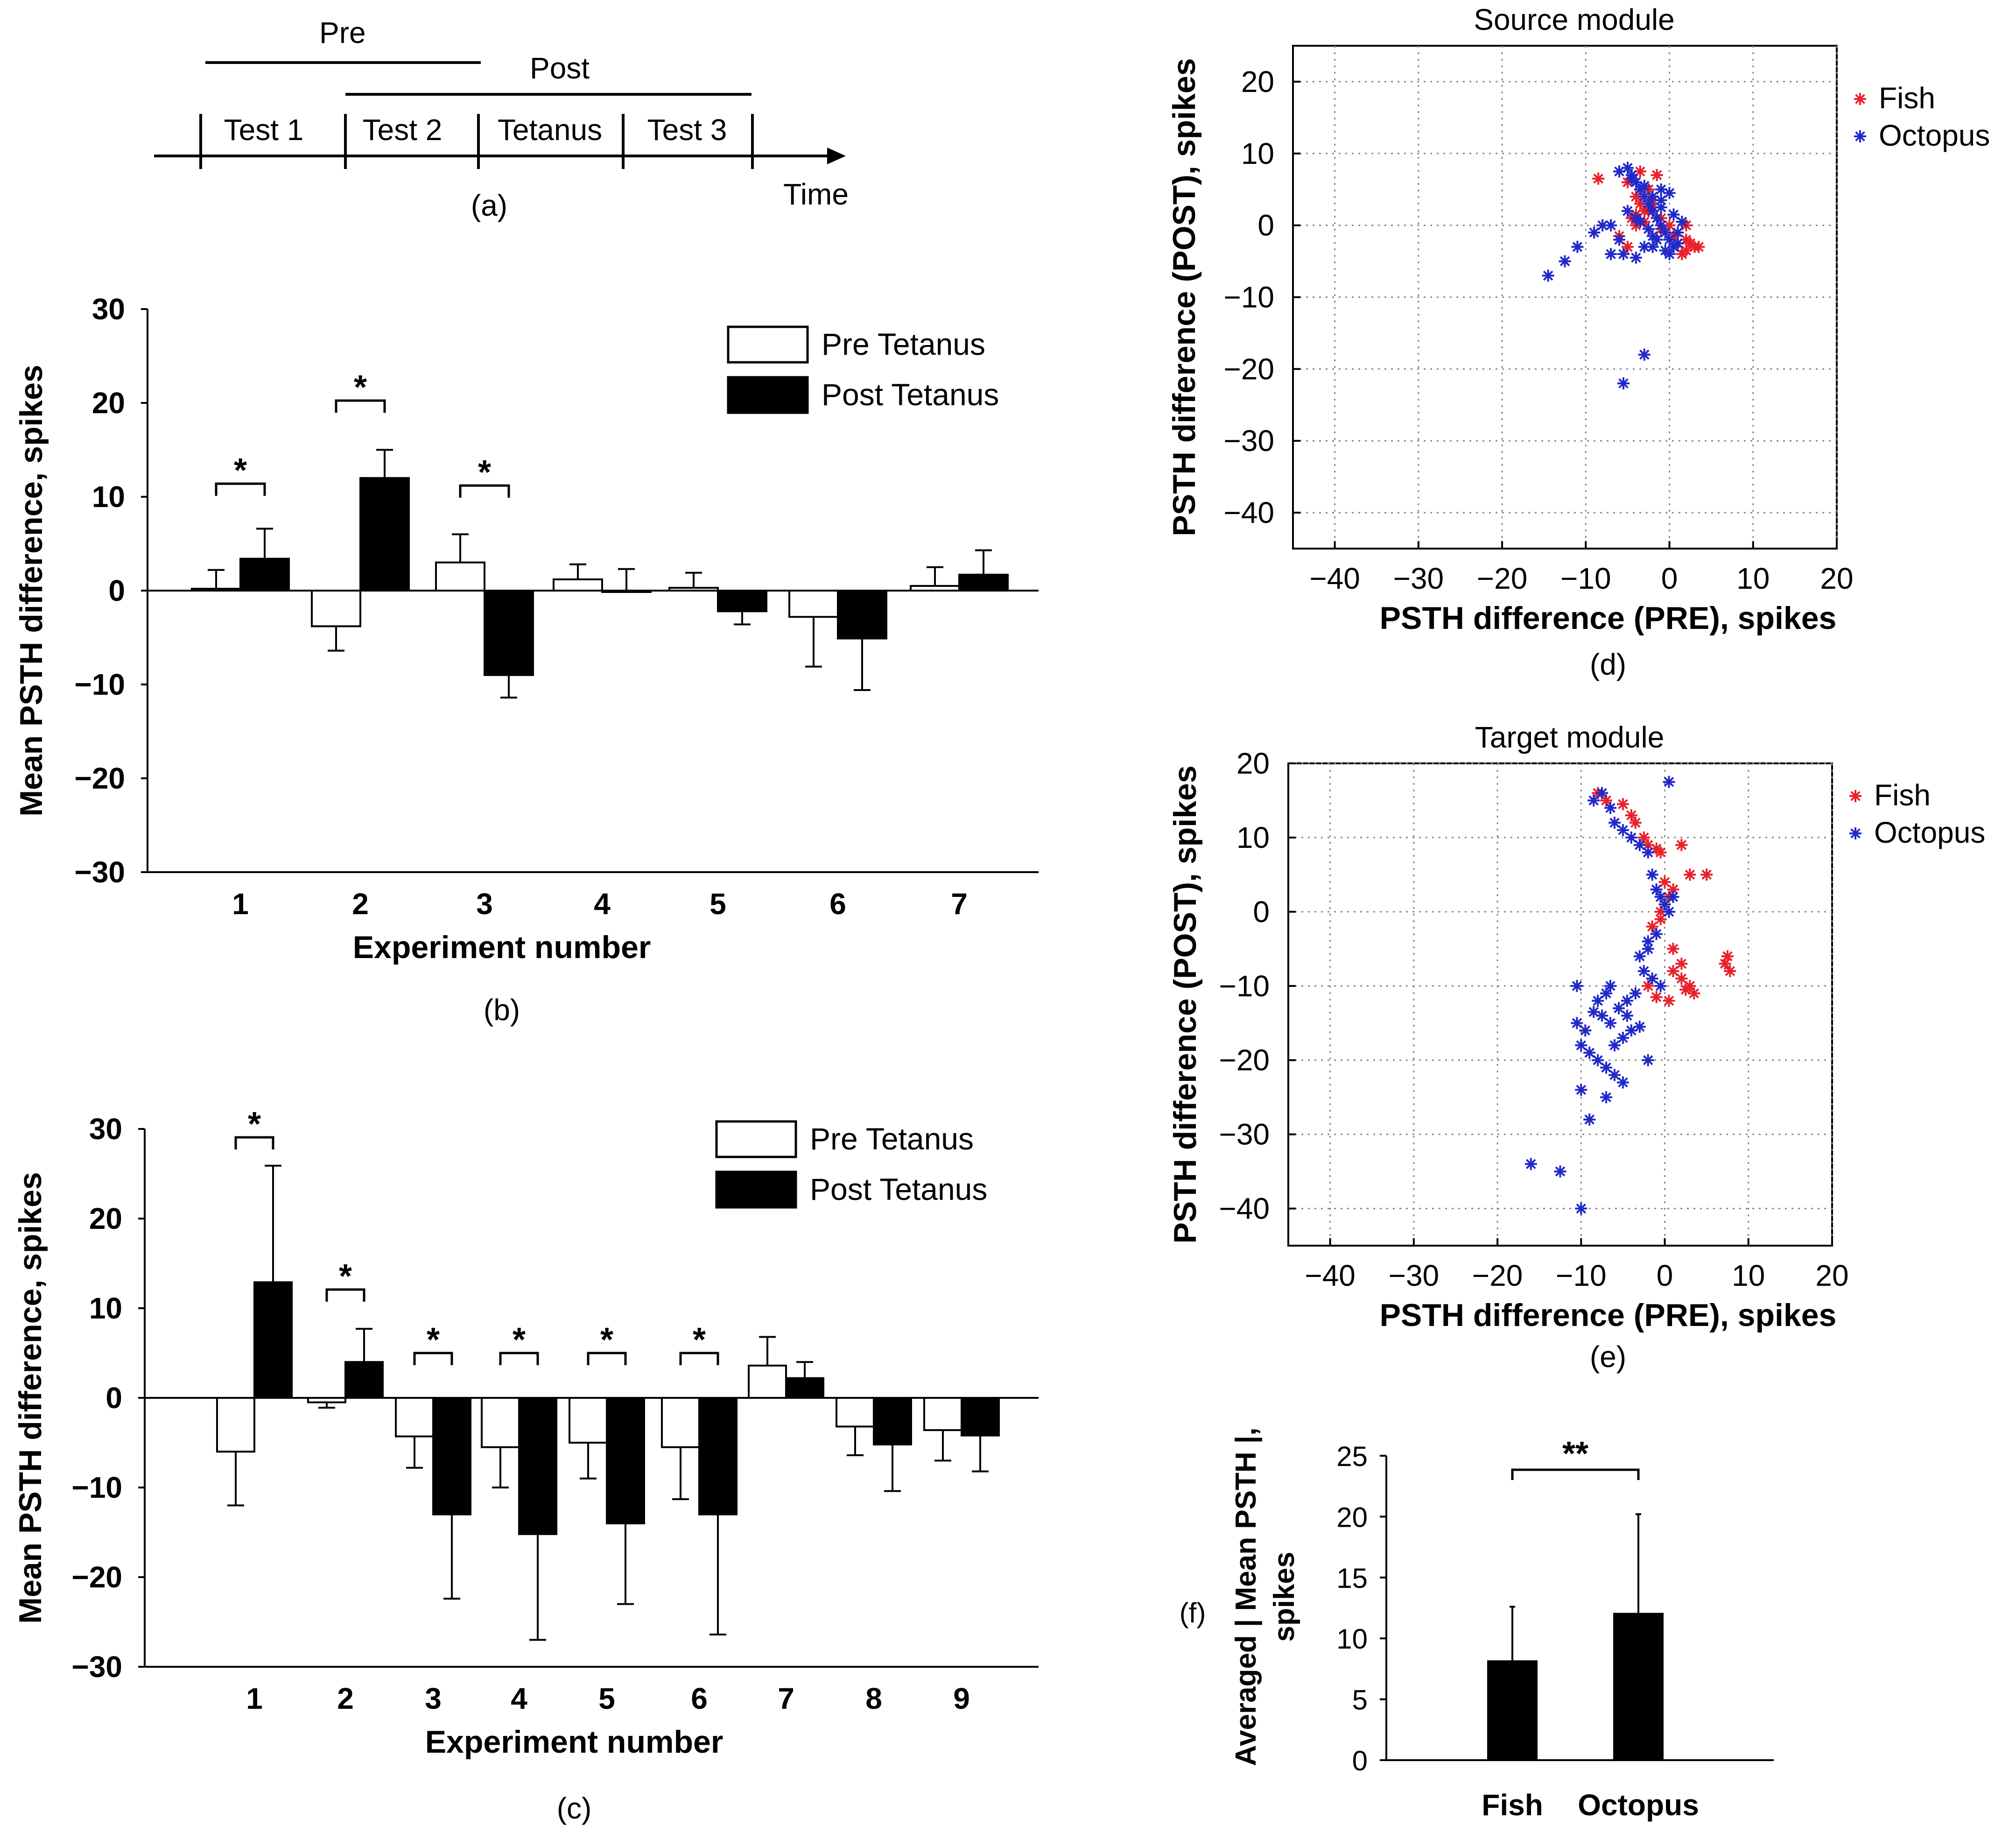  Describe the element at coordinates (1608, 1315) in the screenshot. I see `x-axis-title: PSTH difference (PRE), spikes` at that location.